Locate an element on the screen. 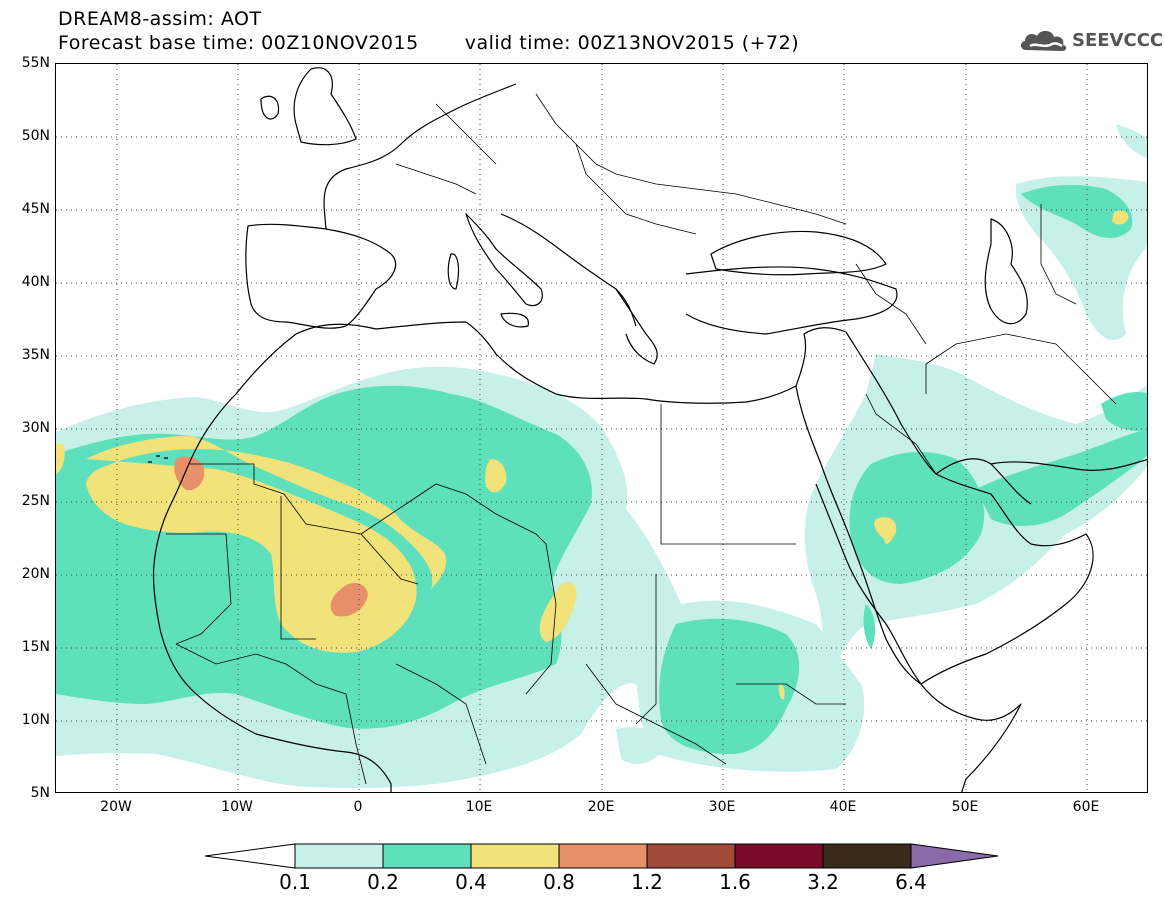  lon-label-0: 0 is located at coordinates (358, 807).